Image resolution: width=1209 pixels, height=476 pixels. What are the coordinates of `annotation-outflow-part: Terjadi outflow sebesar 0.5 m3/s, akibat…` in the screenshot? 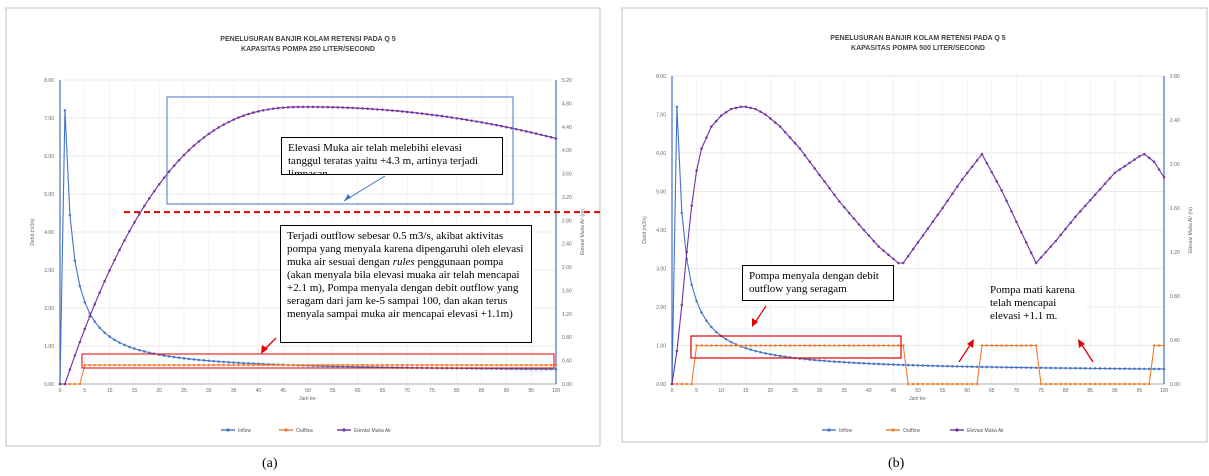 It's located at (405, 249).